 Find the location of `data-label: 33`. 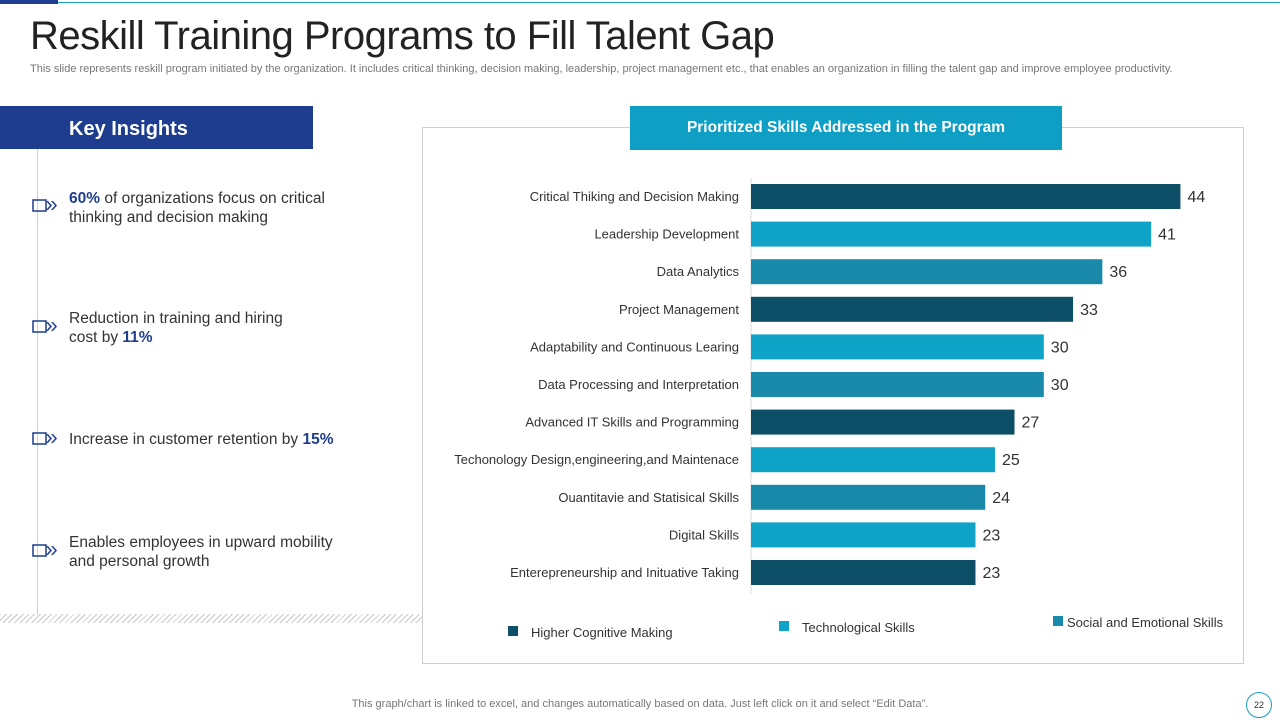

data-label: 33 is located at coordinates (1089, 310).